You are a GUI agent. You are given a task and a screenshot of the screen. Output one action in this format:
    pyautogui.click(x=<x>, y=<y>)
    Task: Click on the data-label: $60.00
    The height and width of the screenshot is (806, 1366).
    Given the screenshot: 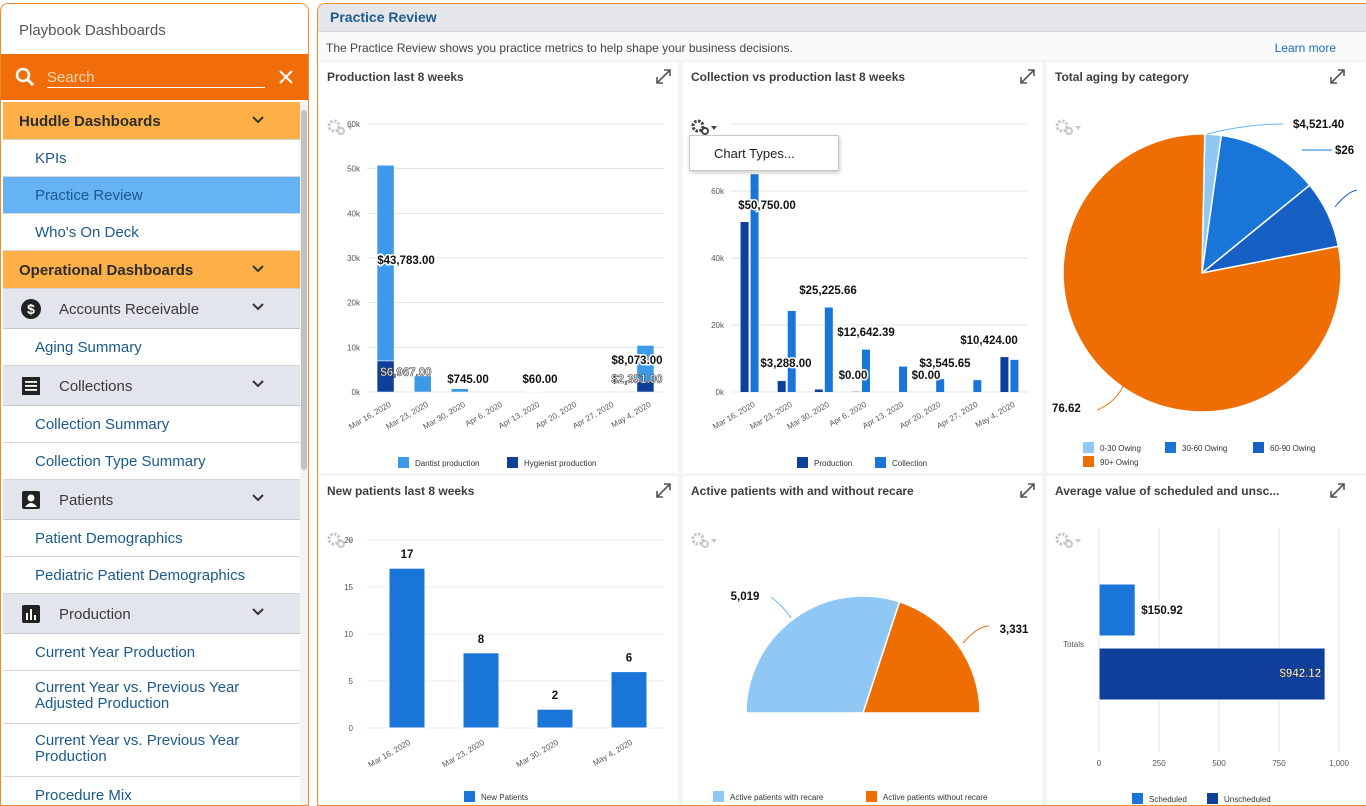 What is the action you would take?
    pyautogui.click(x=539, y=380)
    